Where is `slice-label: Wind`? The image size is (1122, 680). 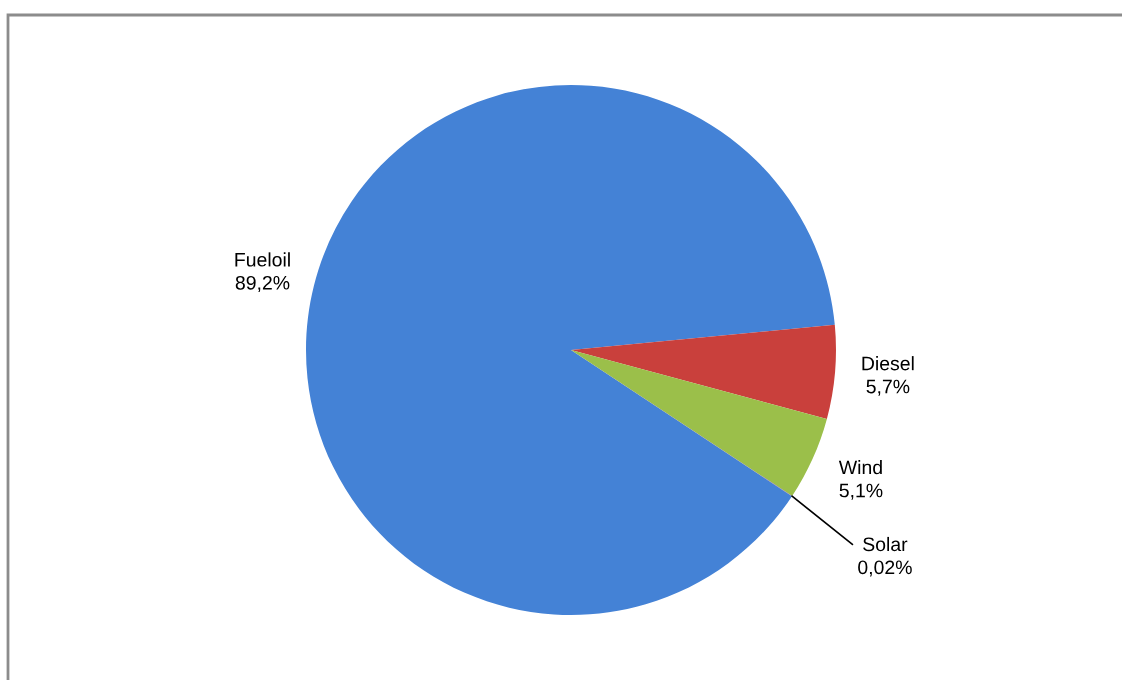 slice-label: Wind is located at coordinates (860, 467).